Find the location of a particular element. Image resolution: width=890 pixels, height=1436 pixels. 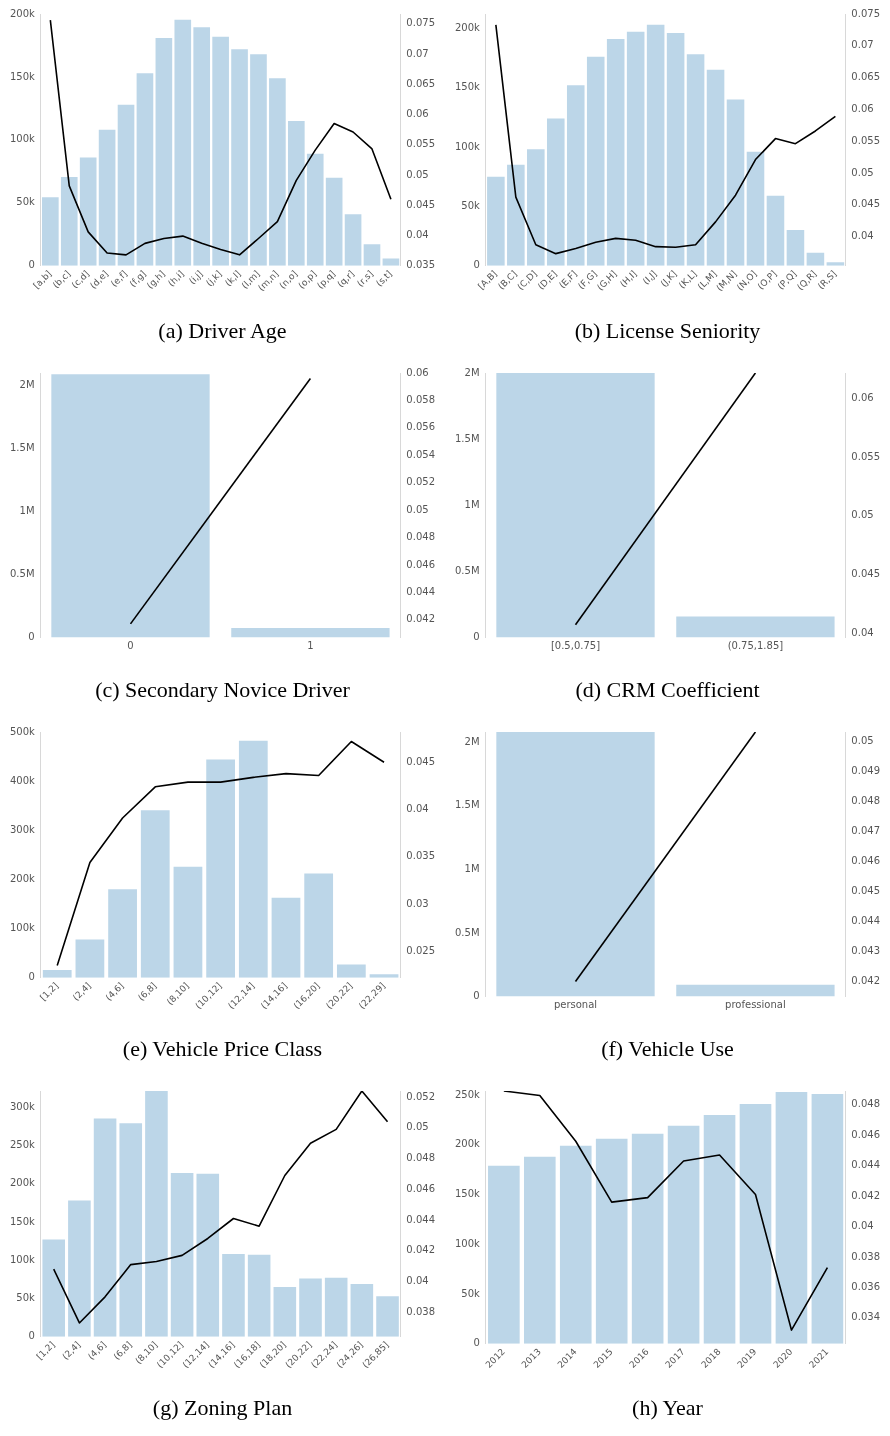

y2-tick-label: 0.054 is located at coordinates (421, 454).